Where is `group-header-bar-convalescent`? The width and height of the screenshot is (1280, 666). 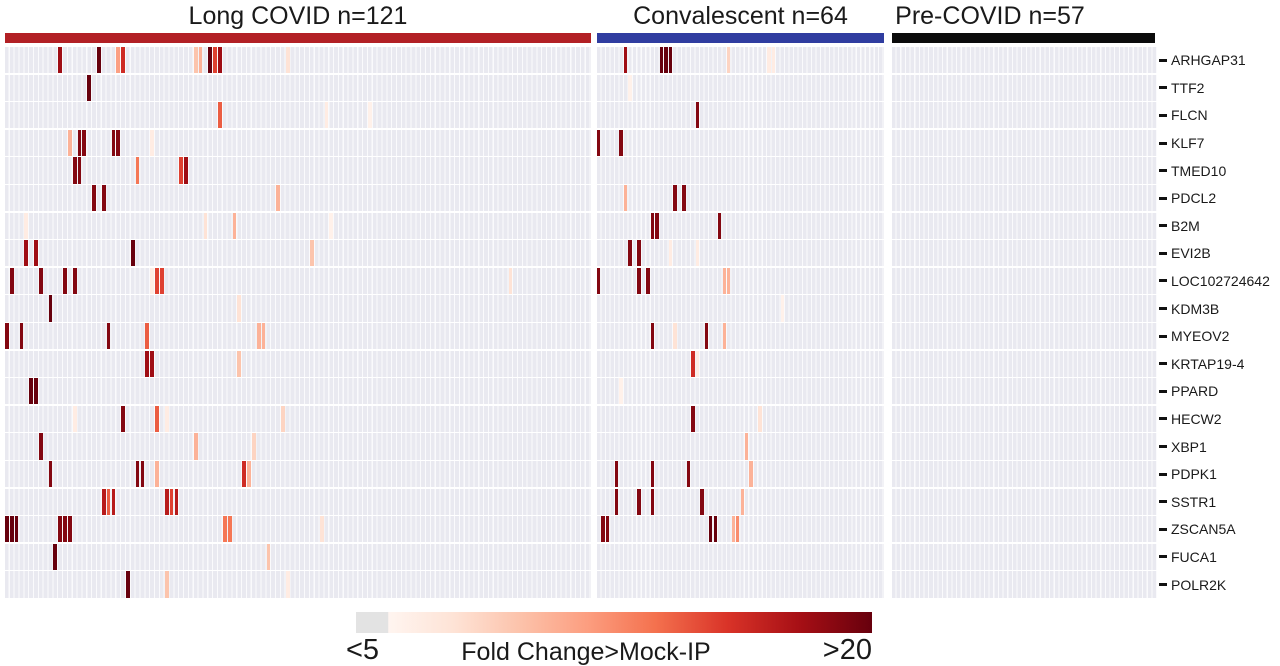
group-header-bar-convalescent is located at coordinates (740, 38).